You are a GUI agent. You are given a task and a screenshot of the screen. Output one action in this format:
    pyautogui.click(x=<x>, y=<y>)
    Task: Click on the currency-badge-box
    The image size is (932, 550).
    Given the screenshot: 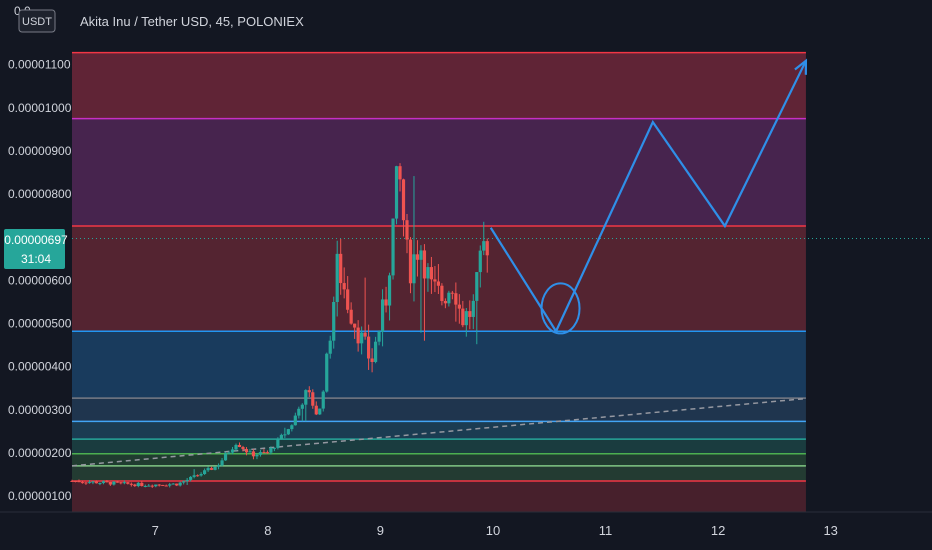 What is the action you would take?
    pyautogui.click(x=37, y=21)
    